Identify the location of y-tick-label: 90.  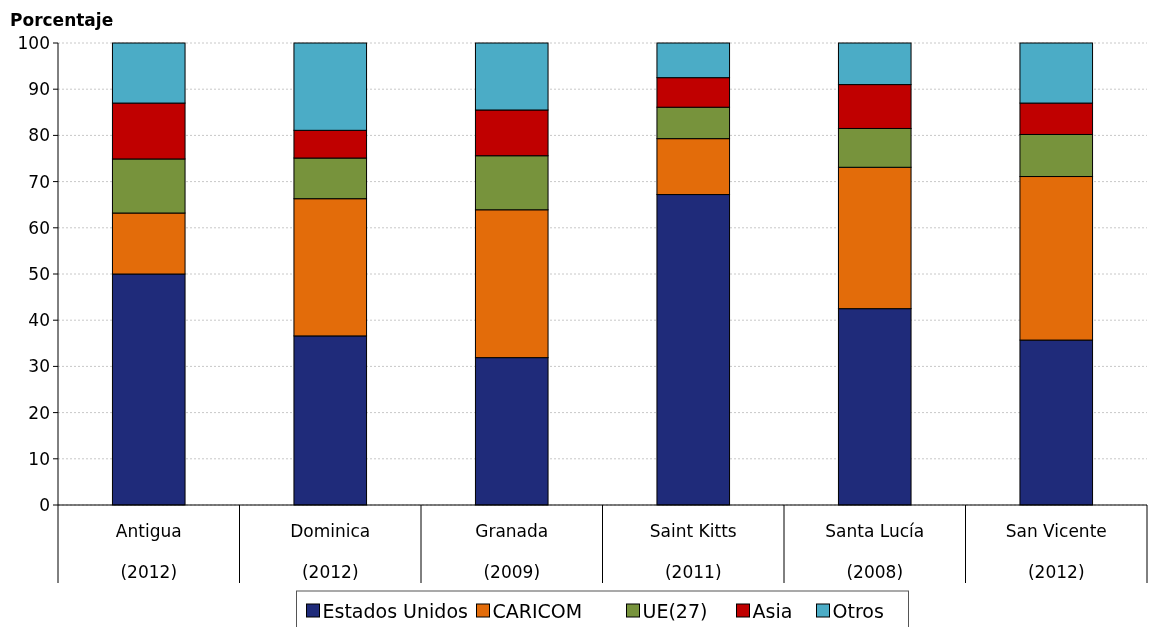
(39, 89).